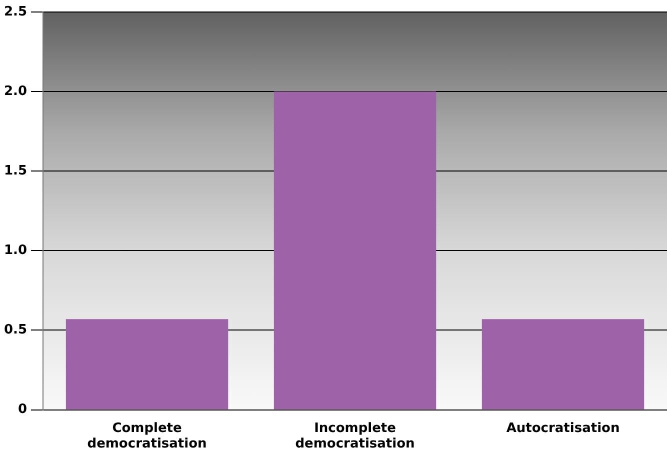 The width and height of the screenshot is (667, 455). What do you see at coordinates (16, 330) in the screenshot?
I see `y-tick-label: 0.5` at bounding box center [16, 330].